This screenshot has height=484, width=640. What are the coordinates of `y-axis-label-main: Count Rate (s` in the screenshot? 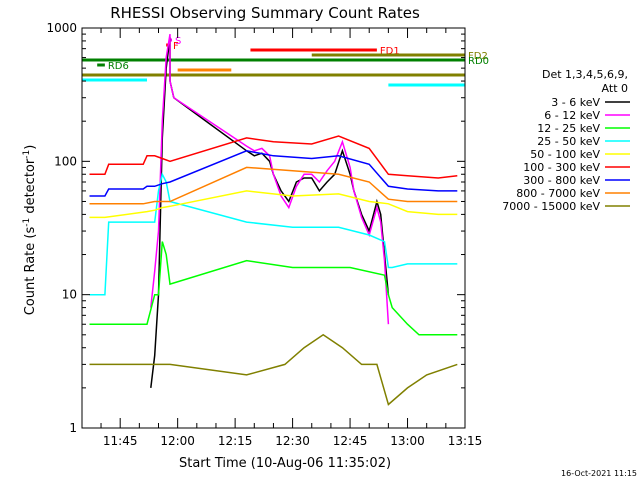 It's located at (30, 271).